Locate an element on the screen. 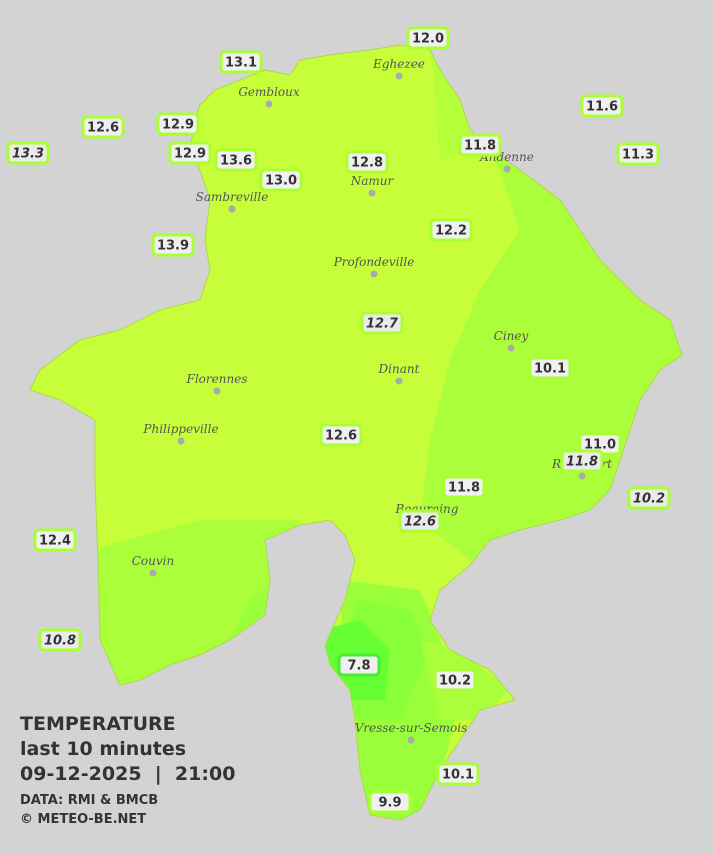  station-value: 13.9 is located at coordinates (173, 246).